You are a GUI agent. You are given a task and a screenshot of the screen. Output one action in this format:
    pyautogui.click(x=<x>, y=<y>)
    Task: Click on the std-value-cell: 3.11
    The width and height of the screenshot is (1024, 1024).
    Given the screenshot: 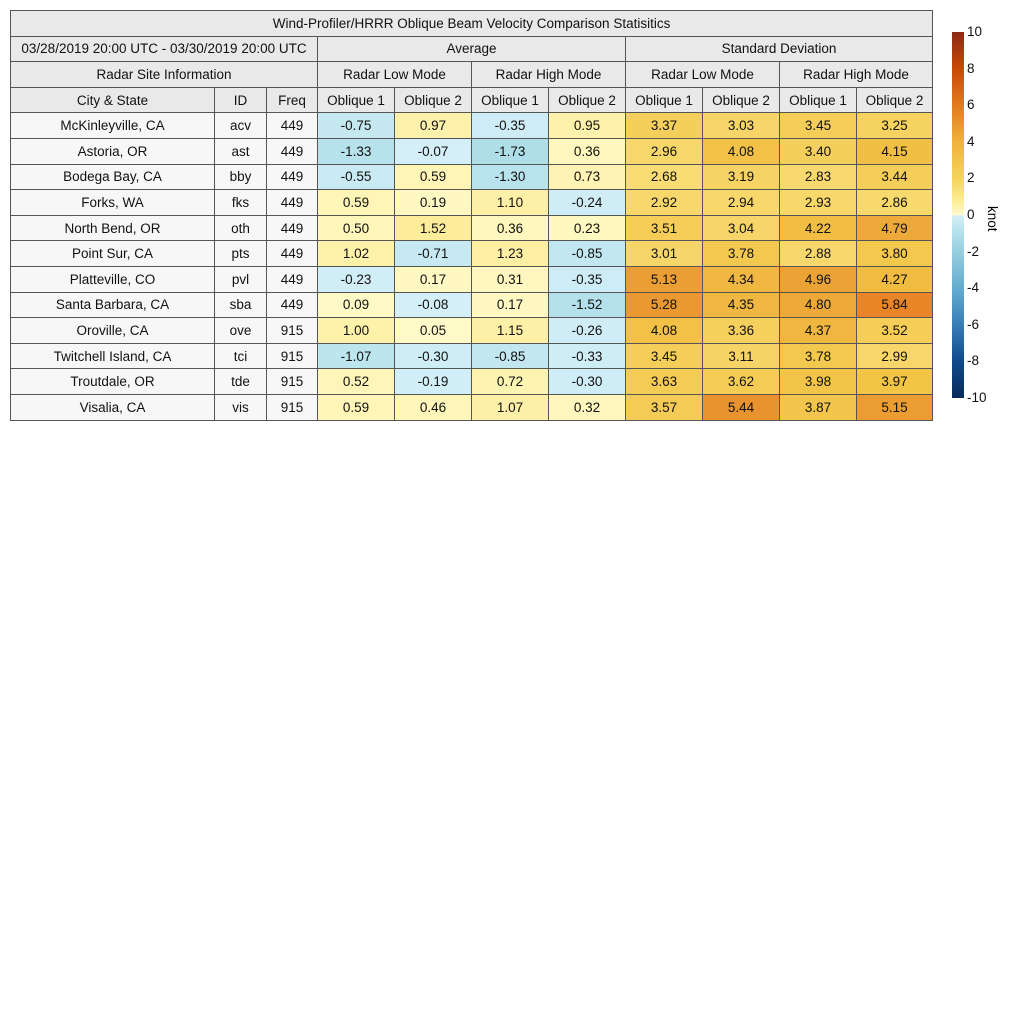 What is the action you would take?
    pyautogui.click(x=741, y=356)
    